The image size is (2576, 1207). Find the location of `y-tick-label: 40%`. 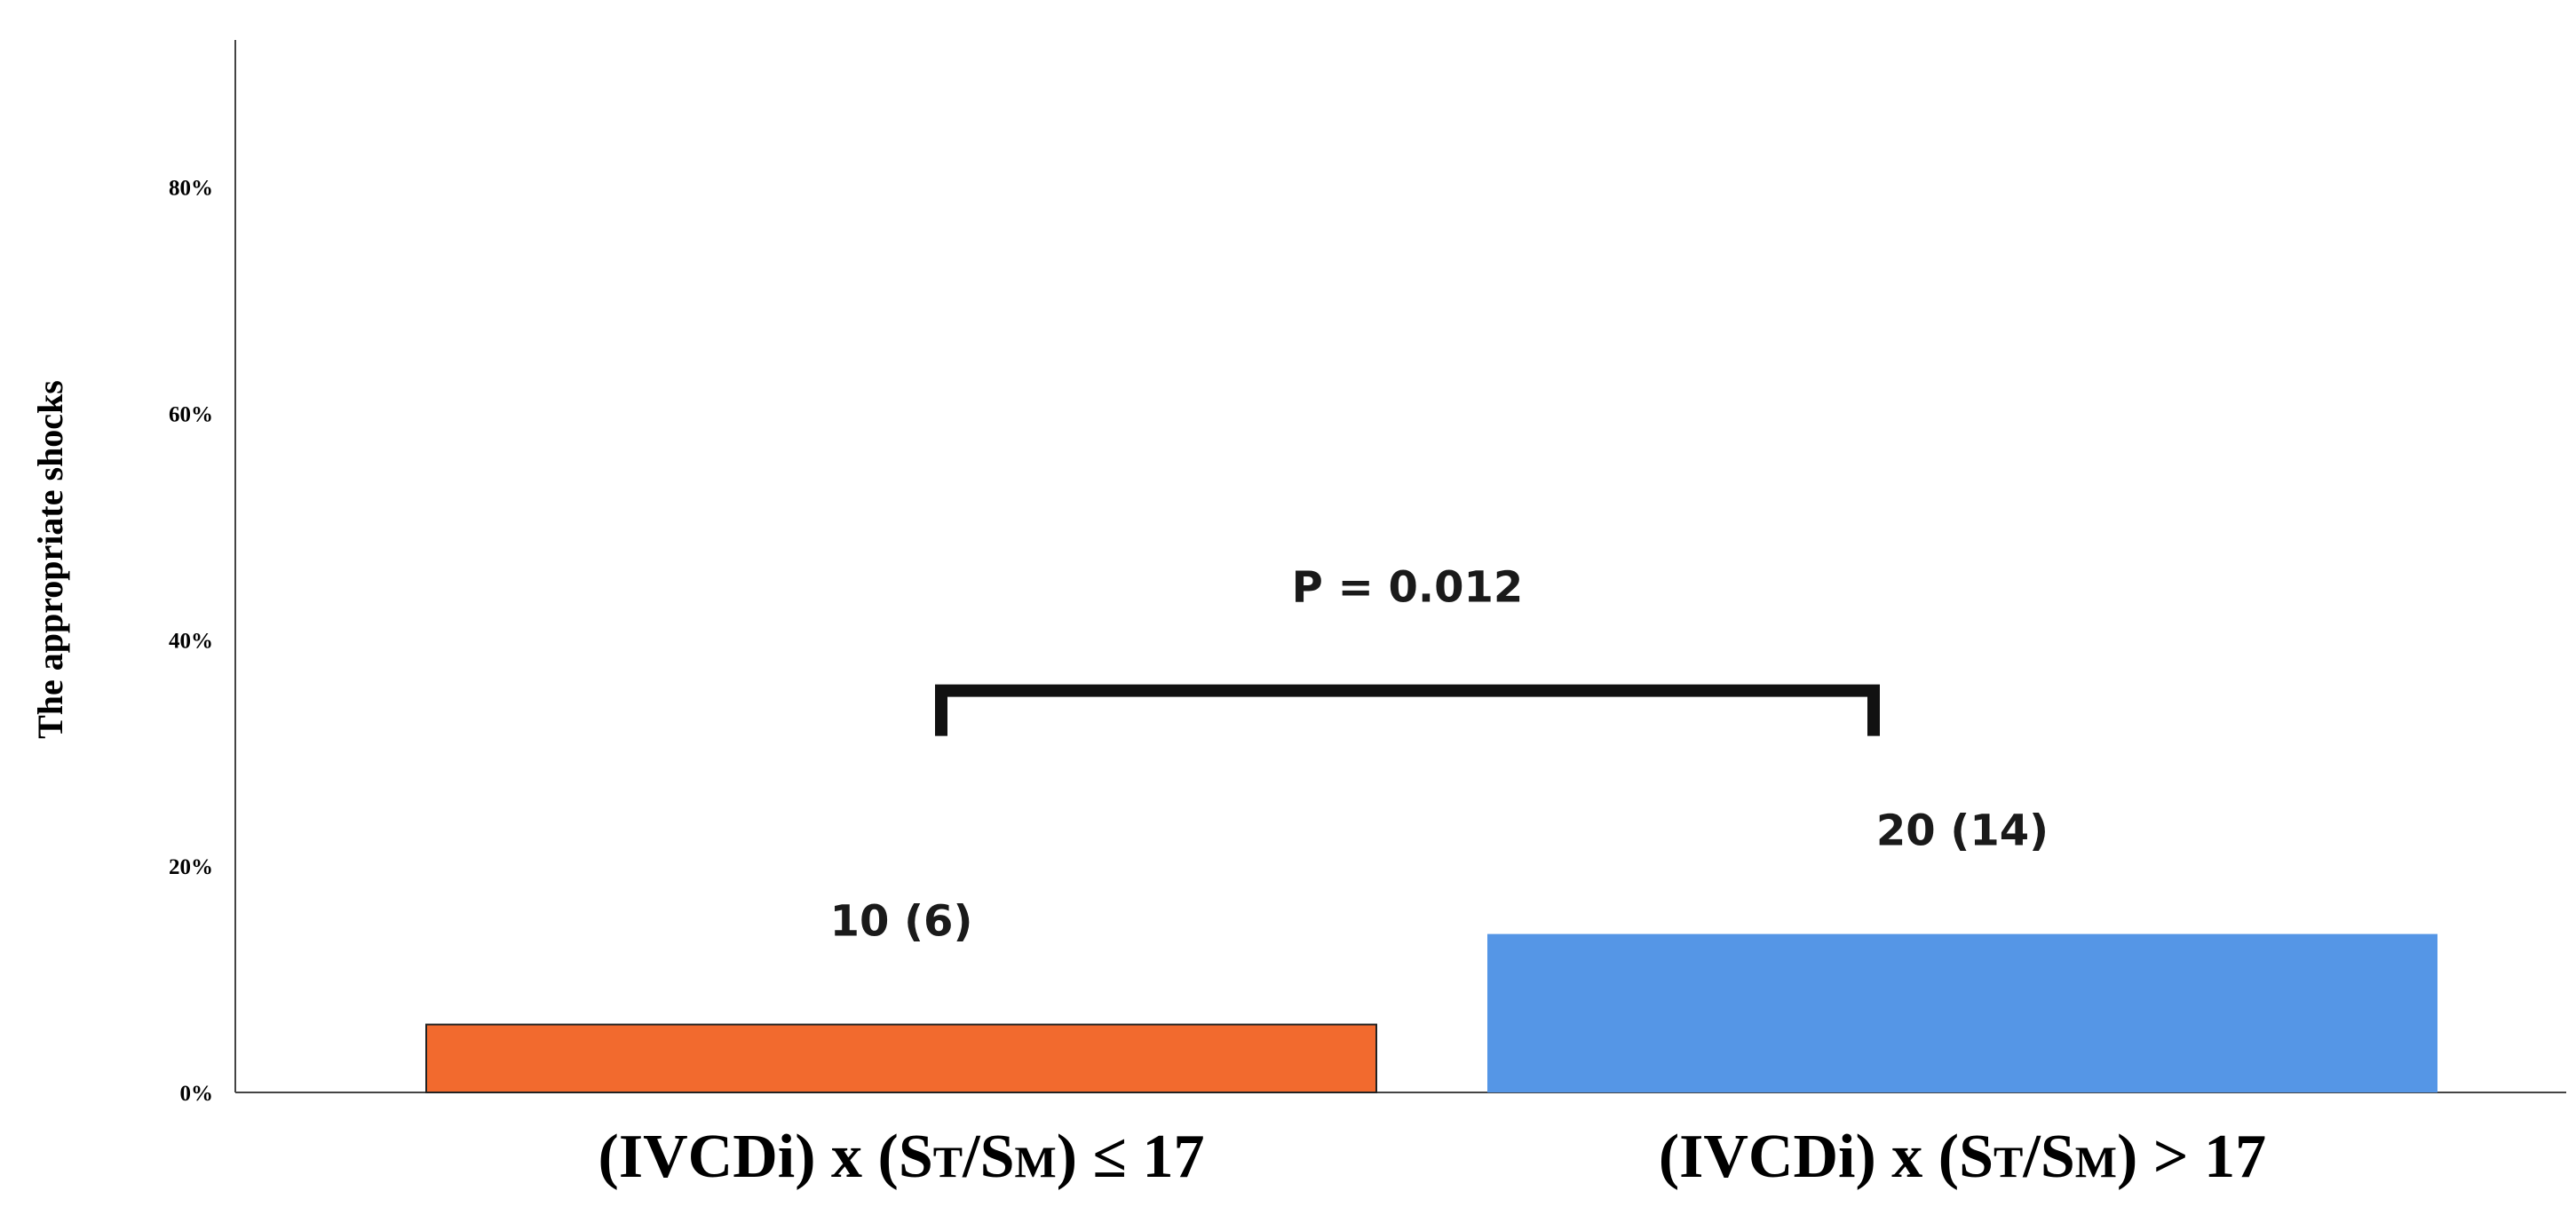

y-tick-label: 40% is located at coordinates (191, 641).